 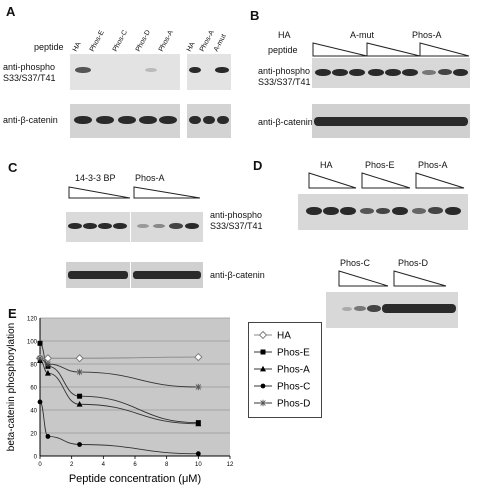 What do you see at coordinates (263, 335) in the screenshot?
I see `legend-marker-ha` at bounding box center [263, 335].